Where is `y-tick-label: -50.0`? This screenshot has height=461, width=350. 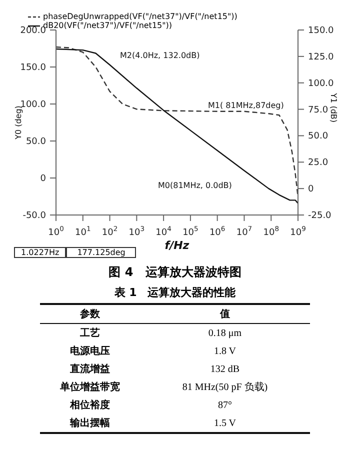
y-tick-label: -50.0 is located at coordinates (34, 216).